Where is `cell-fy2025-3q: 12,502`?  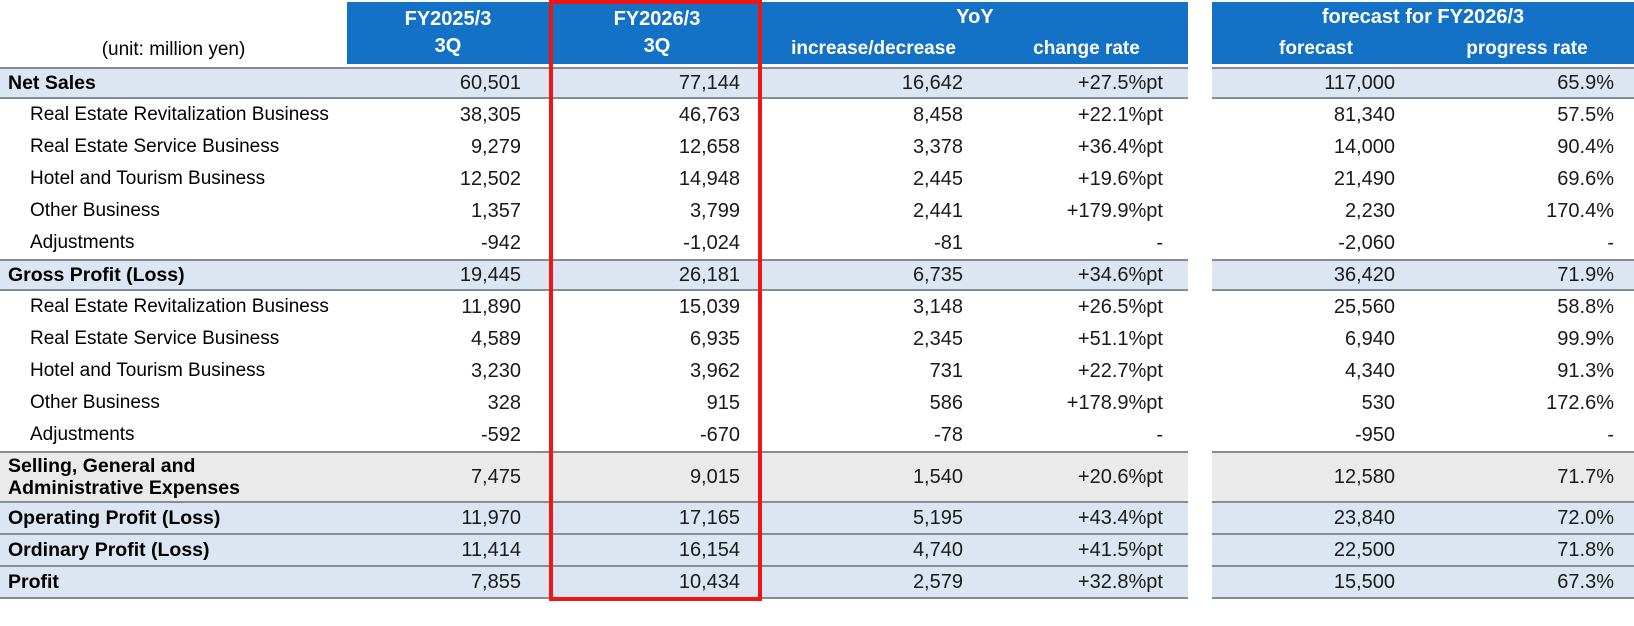
cell-fy2025-3q: 12,502 is located at coordinates (448, 179).